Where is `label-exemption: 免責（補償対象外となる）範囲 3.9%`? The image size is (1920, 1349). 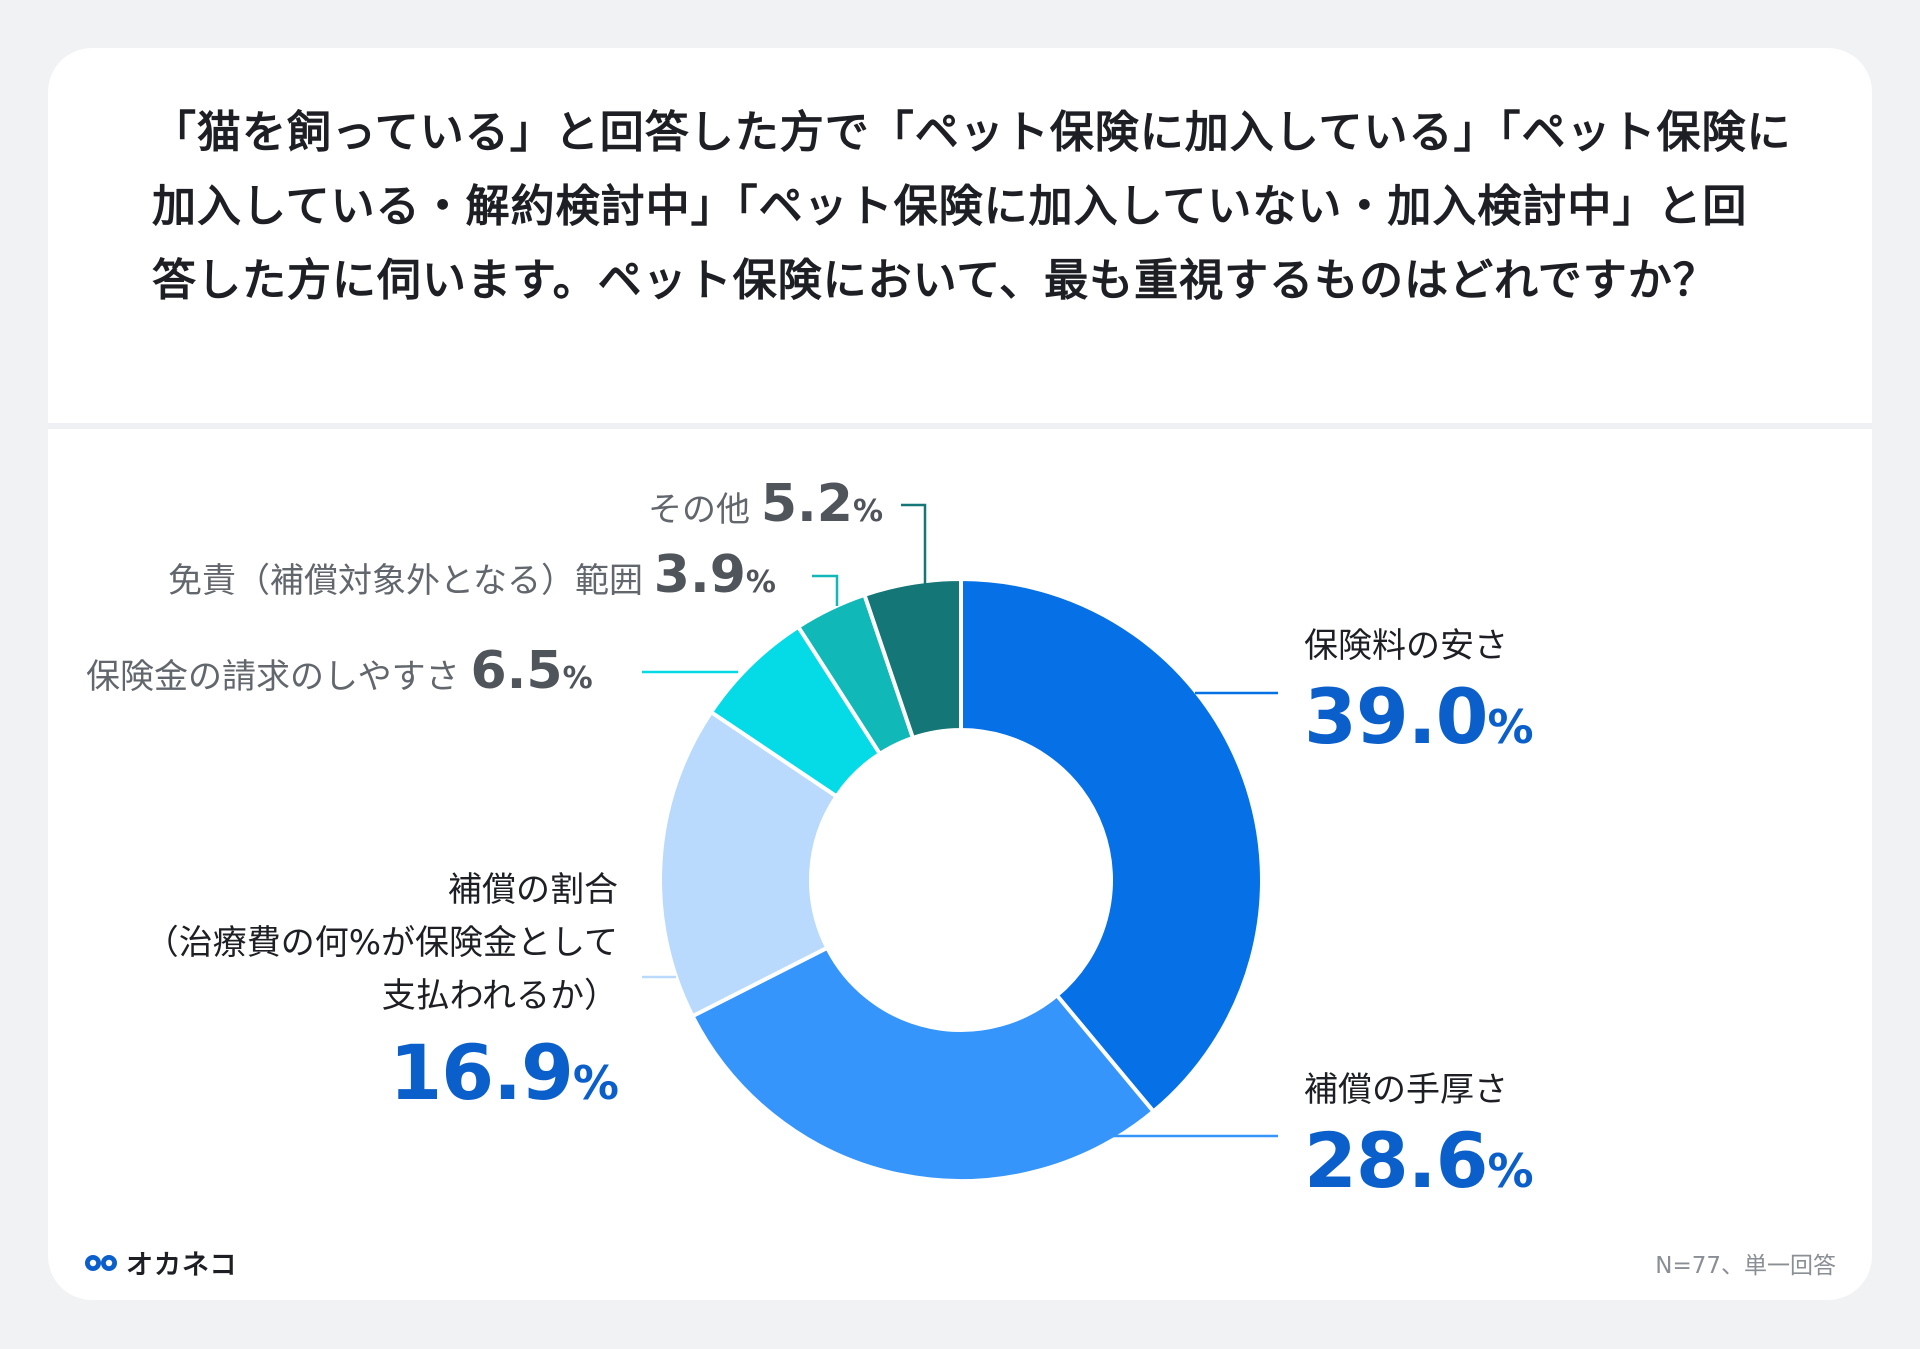 label-exemption: 免責（補償対象外となる）範囲 3.9% is located at coordinates (472, 575).